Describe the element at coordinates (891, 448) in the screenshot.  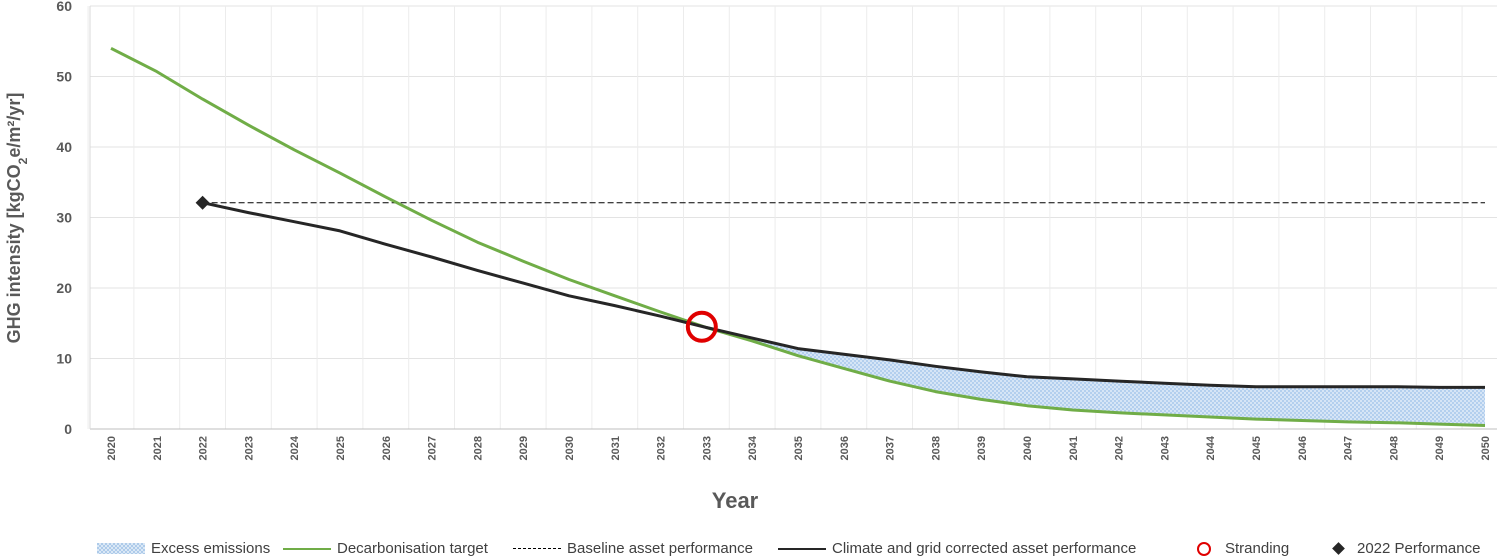
I see `x-tick-label: 2037` at that location.